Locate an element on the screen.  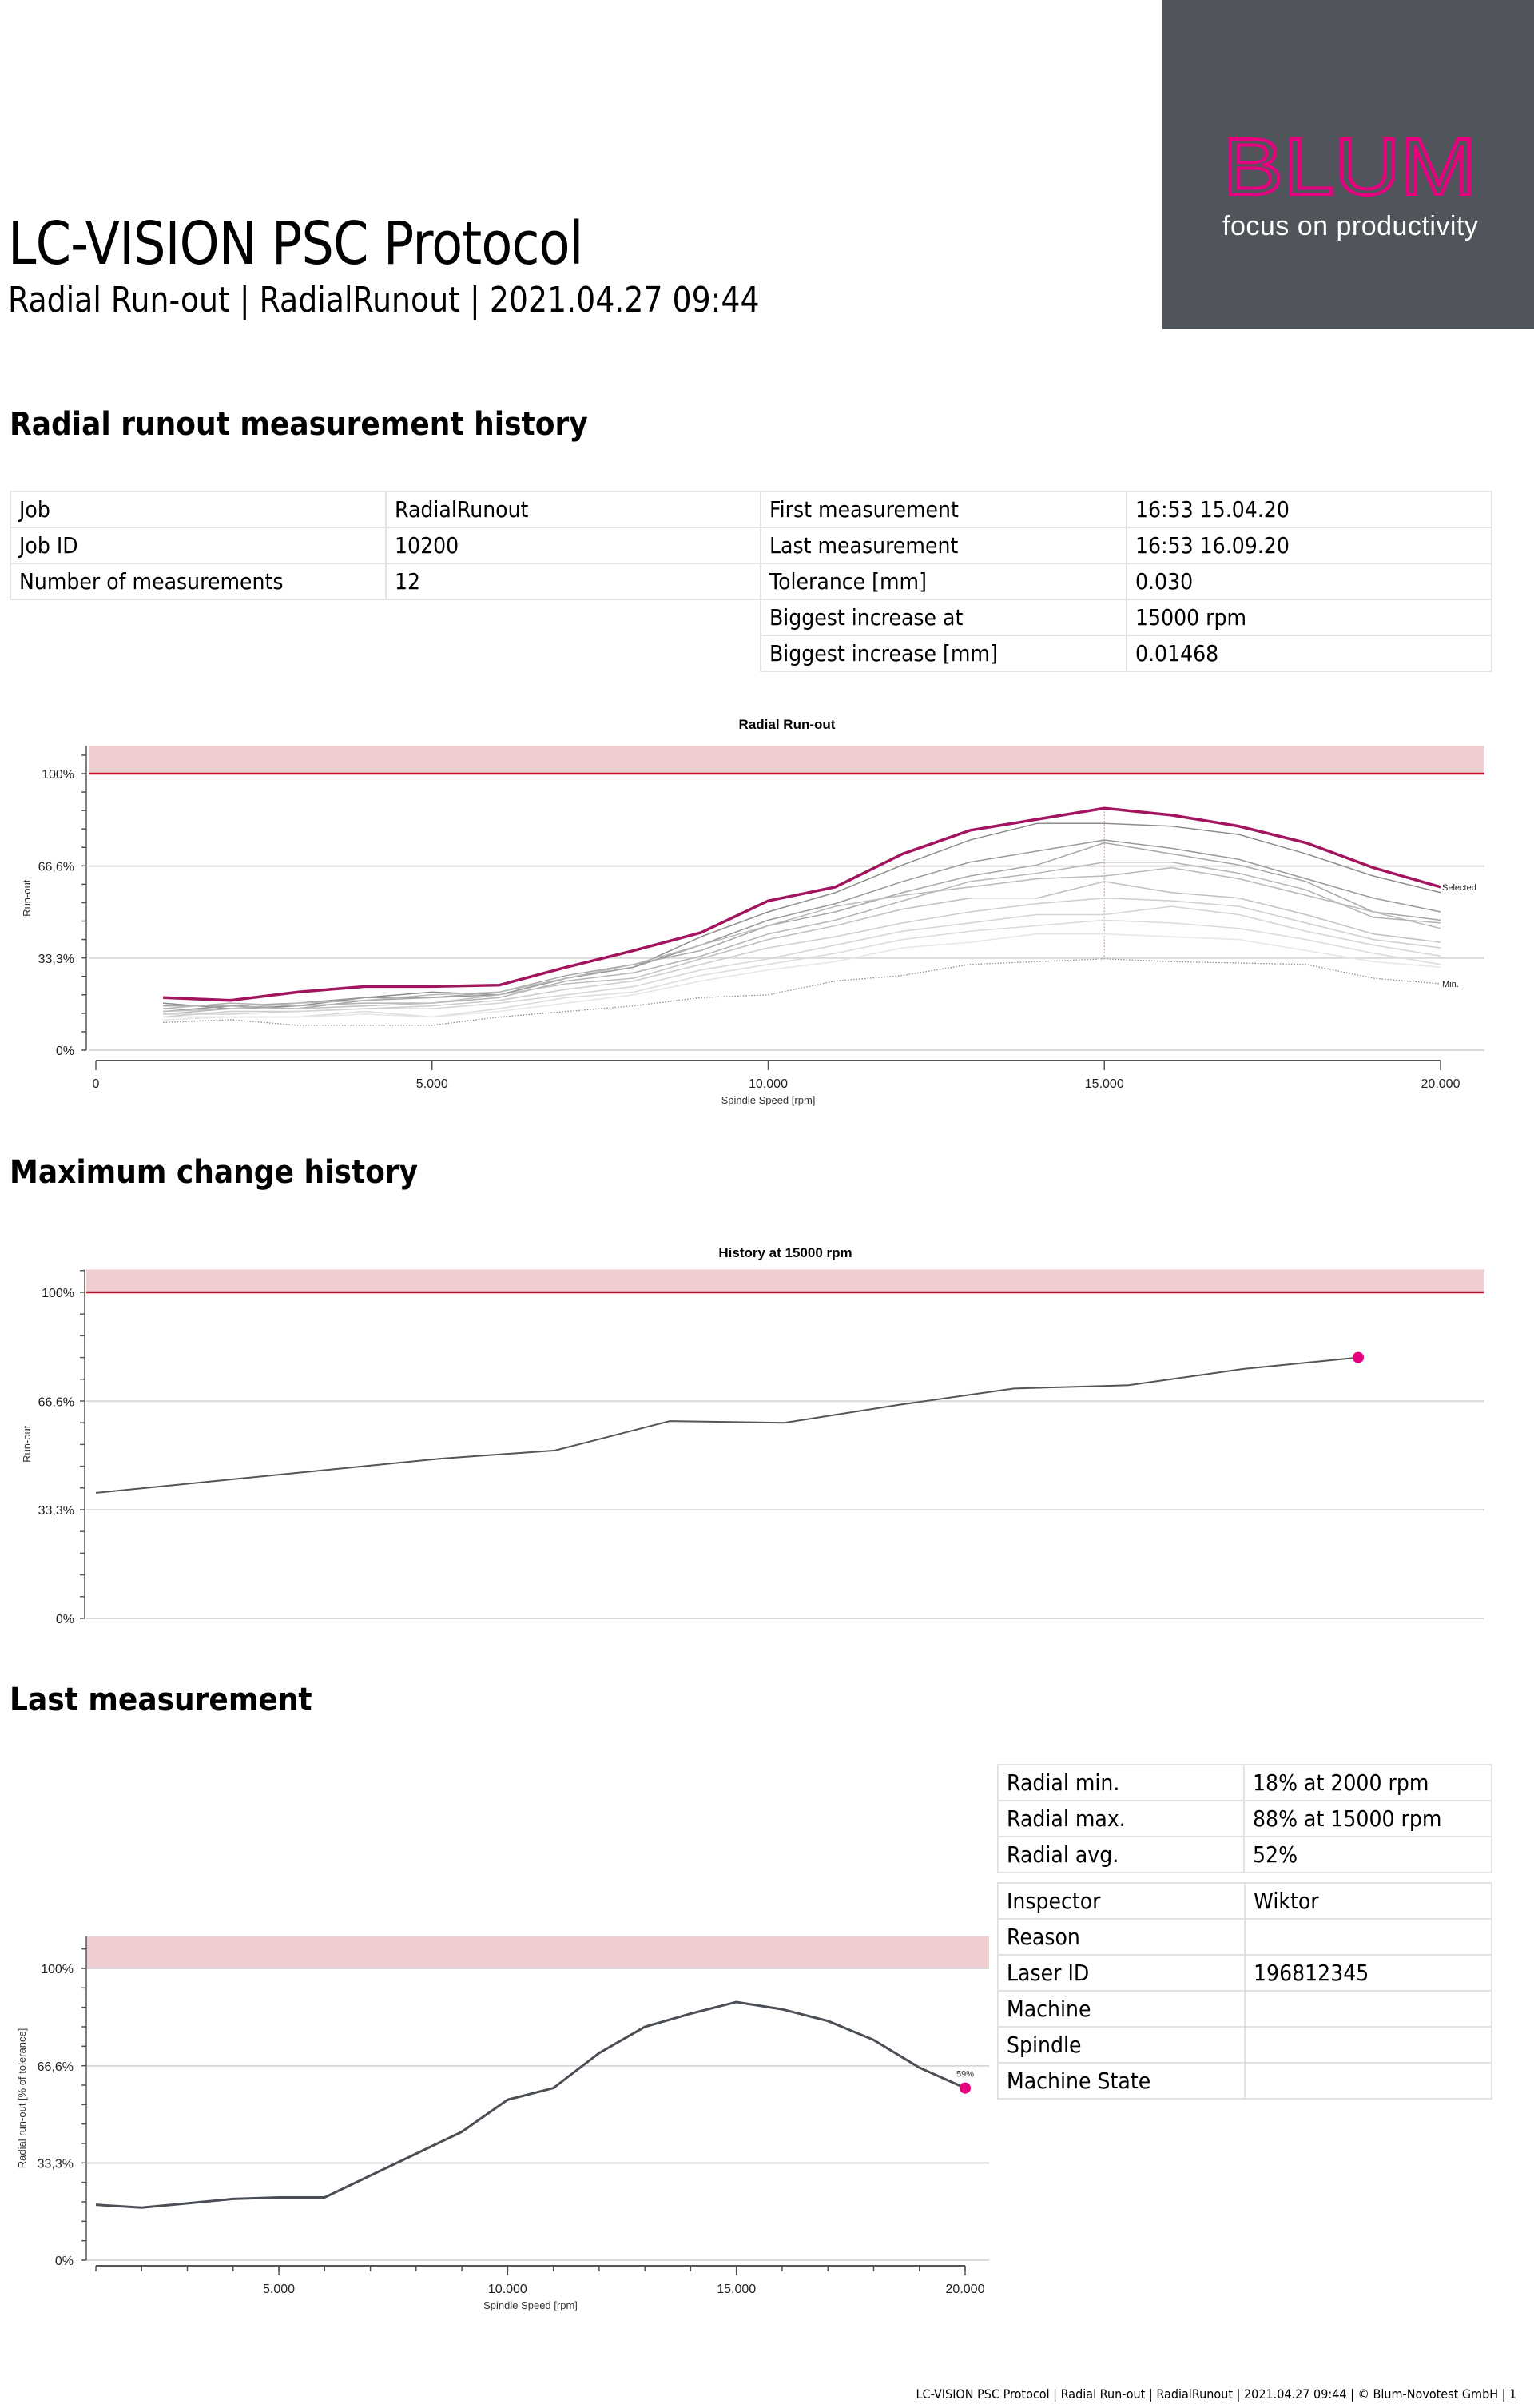
row-value-text: 0.01468 is located at coordinates (1176, 653).